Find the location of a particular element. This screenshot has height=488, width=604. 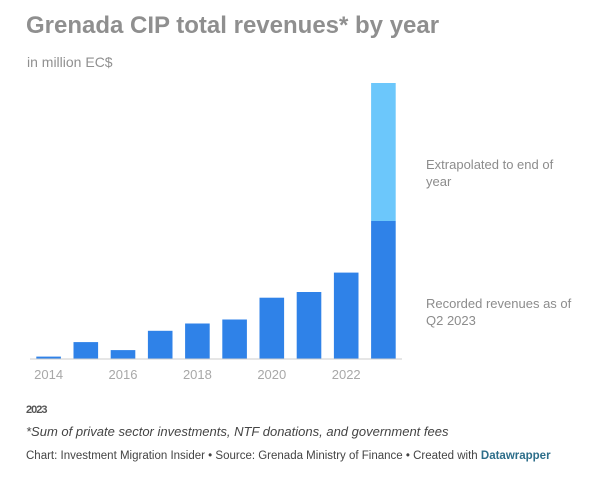

year-badge: 2023 is located at coordinates (37, 410).